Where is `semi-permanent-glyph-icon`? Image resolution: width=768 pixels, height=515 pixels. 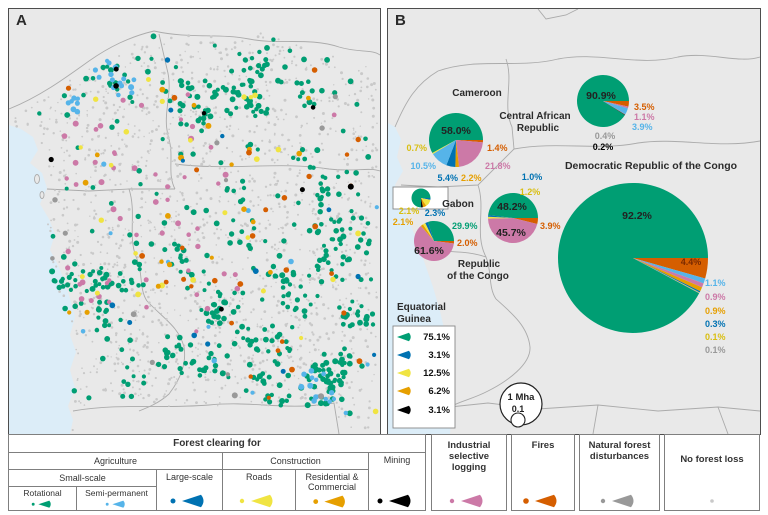
semi-permanent-glyph-icon is located at coordinates (115, 504).